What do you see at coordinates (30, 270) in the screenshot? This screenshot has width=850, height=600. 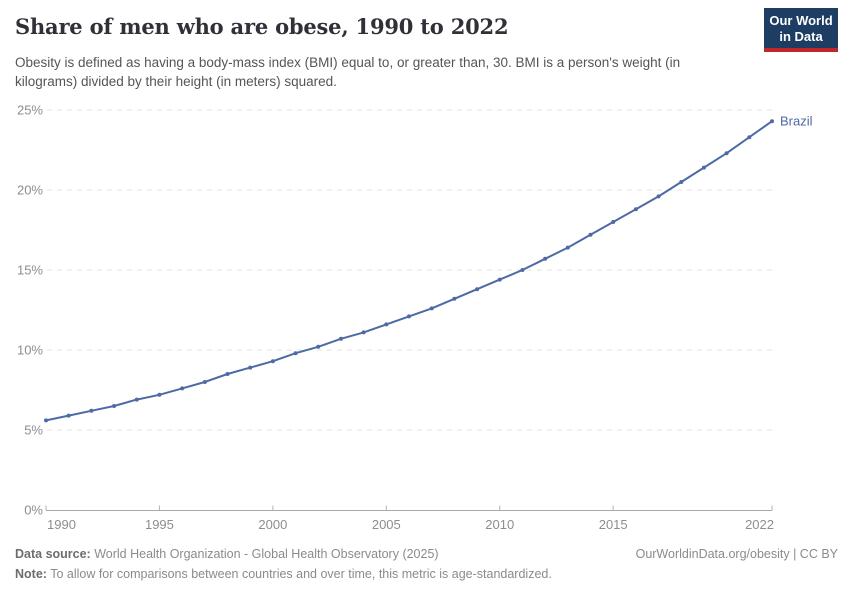 I see `y-tick-label: 15%` at bounding box center [30, 270].